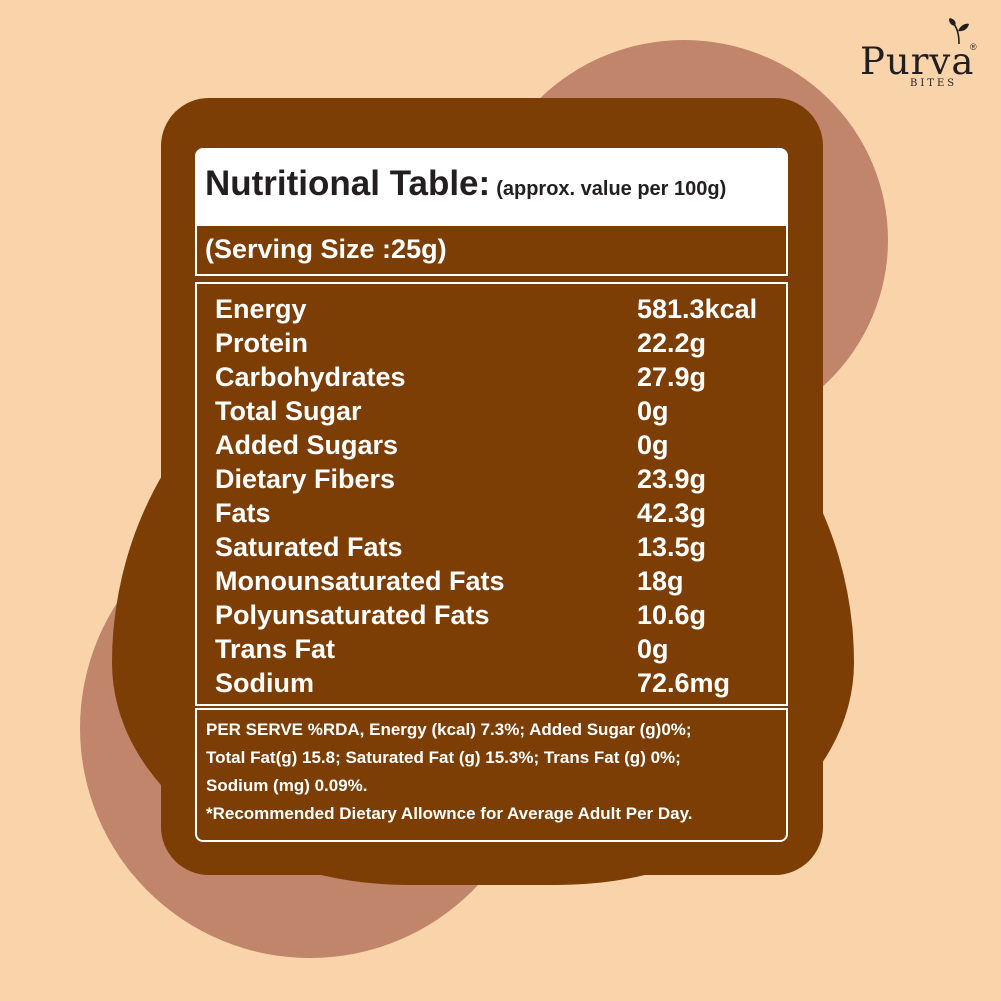 The height and width of the screenshot is (1001, 1001). I want to click on nutrient-value: 42.3g, so click(672, 513).